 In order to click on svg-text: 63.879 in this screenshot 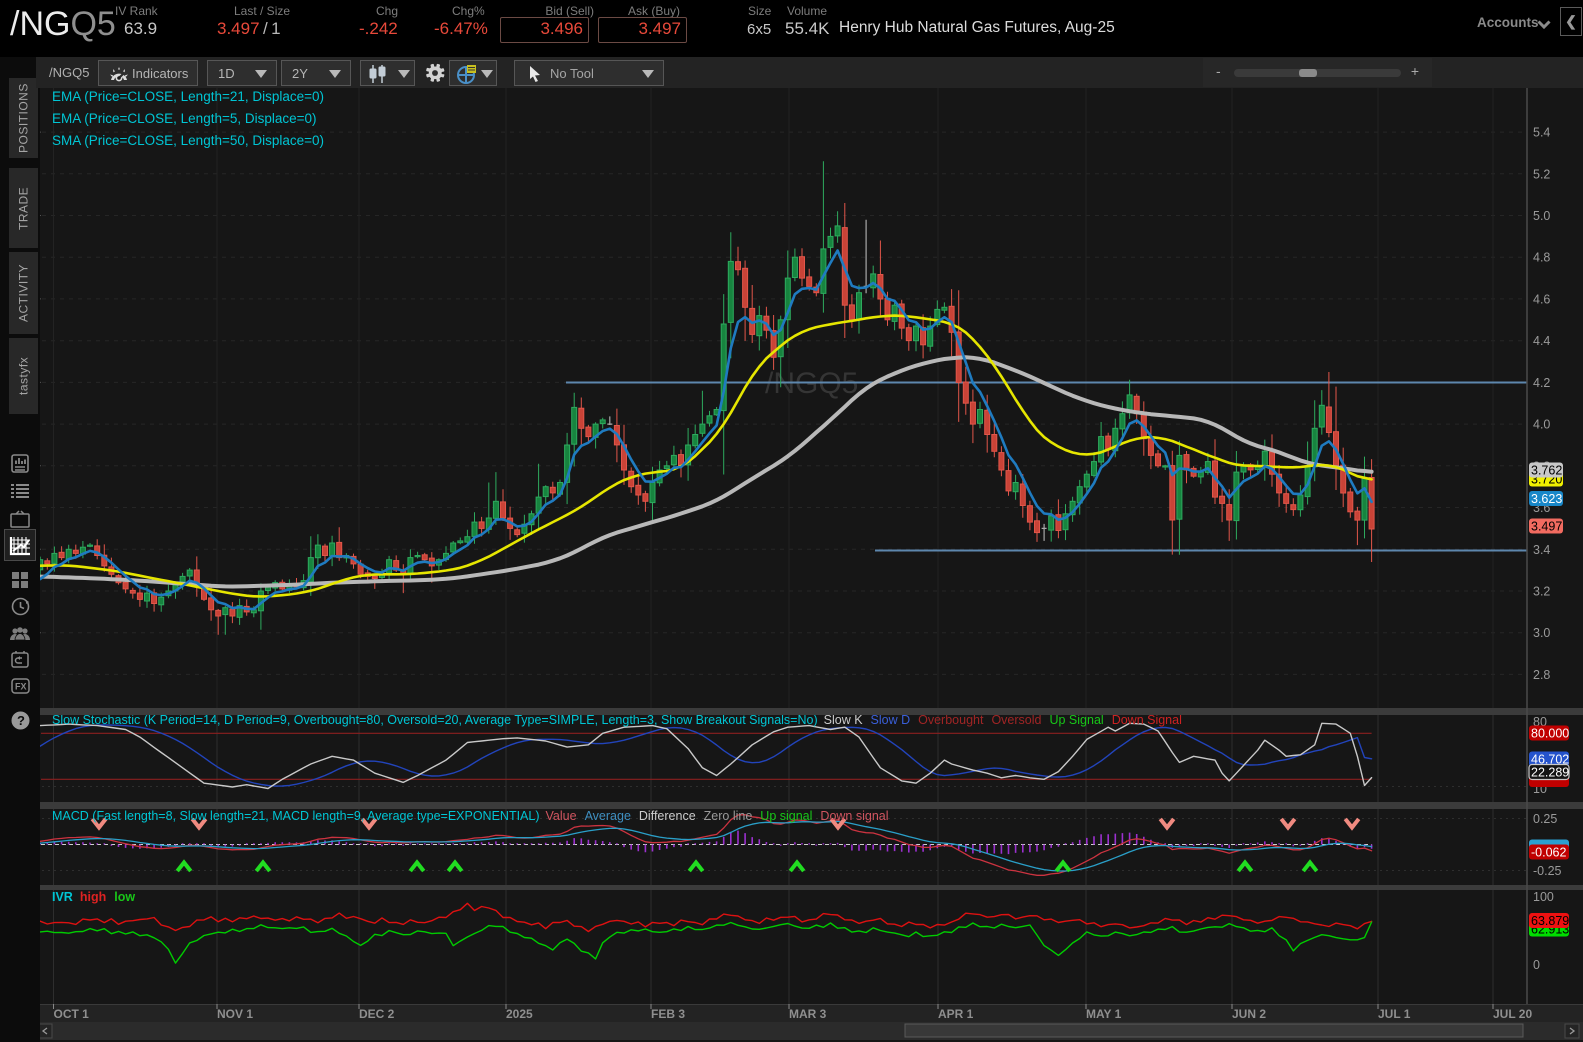, I will do `click(1550, 921)`.